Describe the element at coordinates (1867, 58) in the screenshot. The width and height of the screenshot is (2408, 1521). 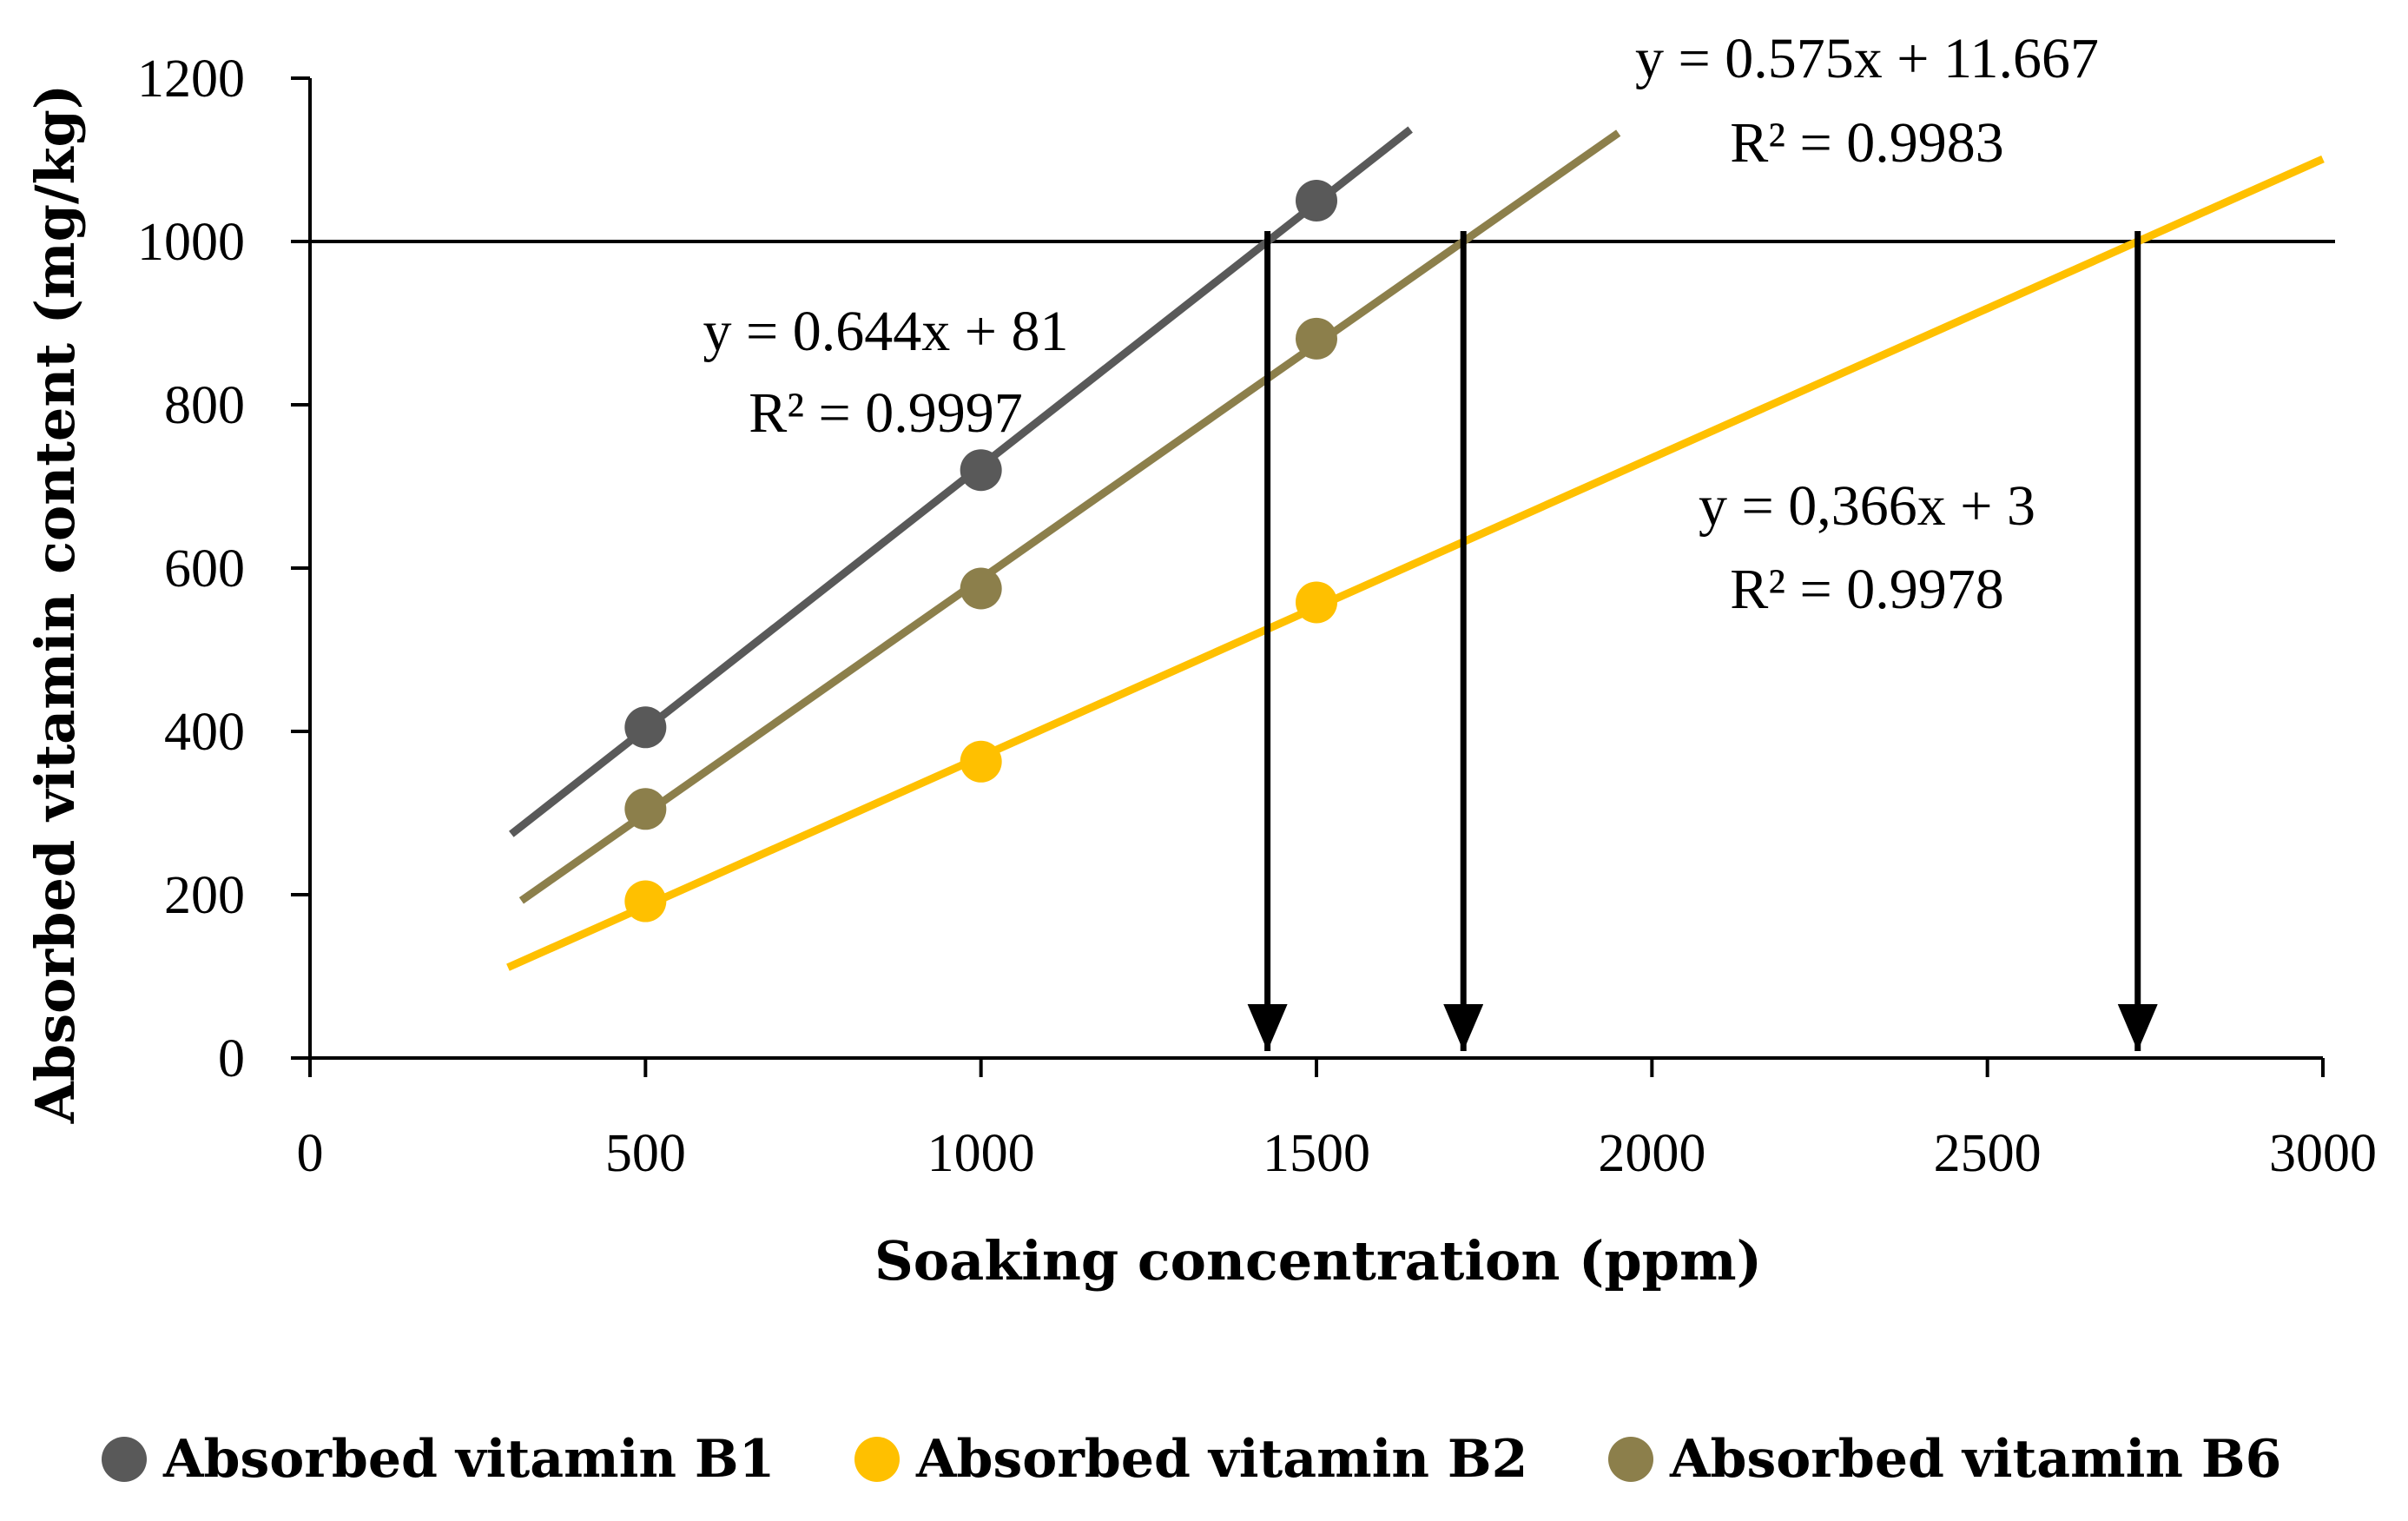
I see `b6-equation: y = 0.575x + 11.667` at that location.